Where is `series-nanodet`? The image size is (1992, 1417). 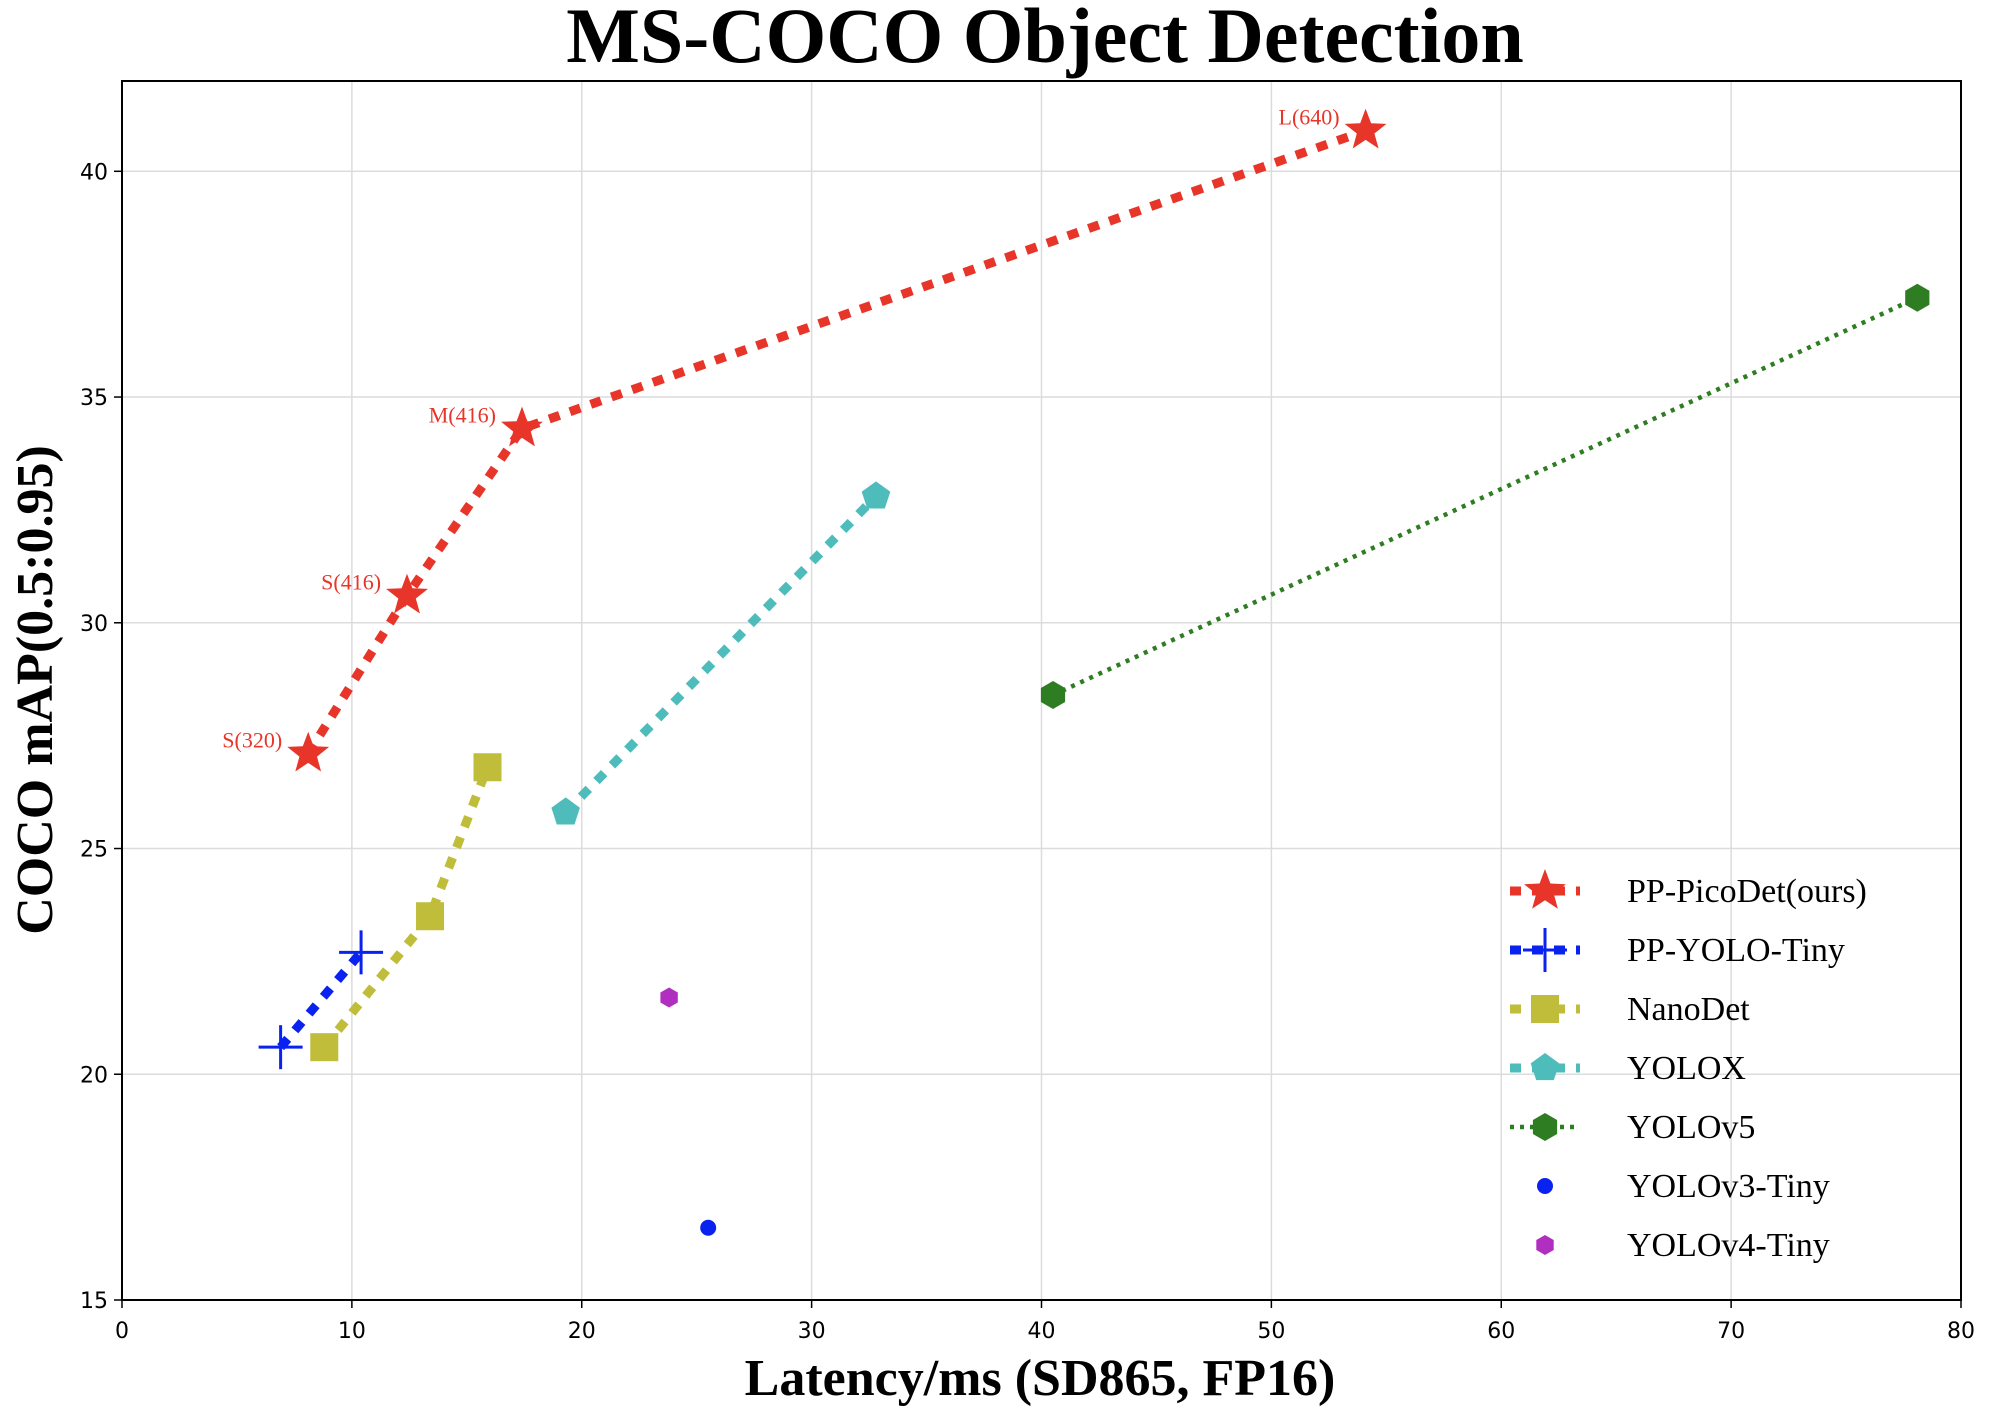 series-nanodet is located at coordinates (406, 907).